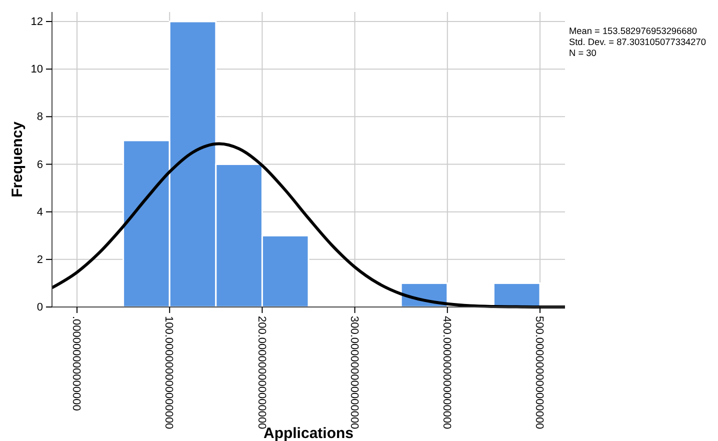 This screenshot has height=441, width=718. I want to click on y-tick-label: 10, so click(36, 70).